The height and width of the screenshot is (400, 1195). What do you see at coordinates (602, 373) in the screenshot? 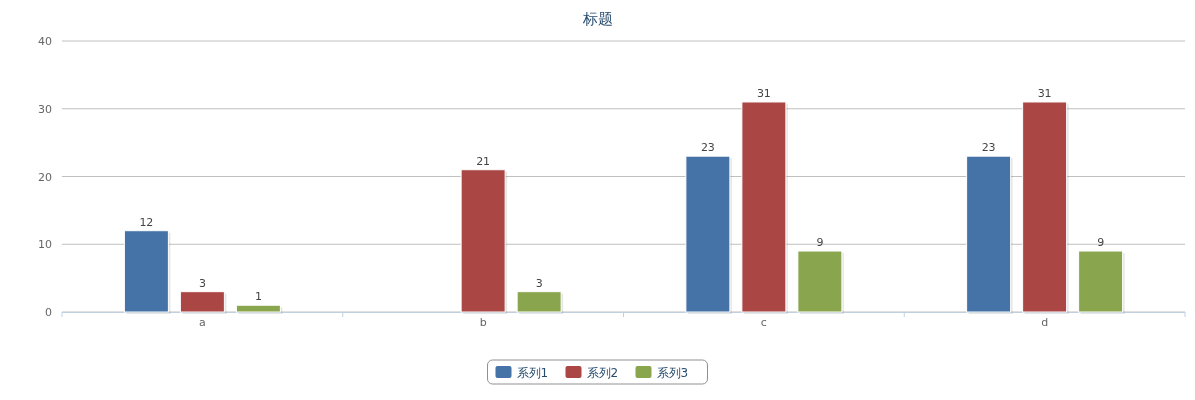
I see `legend-label: 系列2` at bounding box center [602, 373].